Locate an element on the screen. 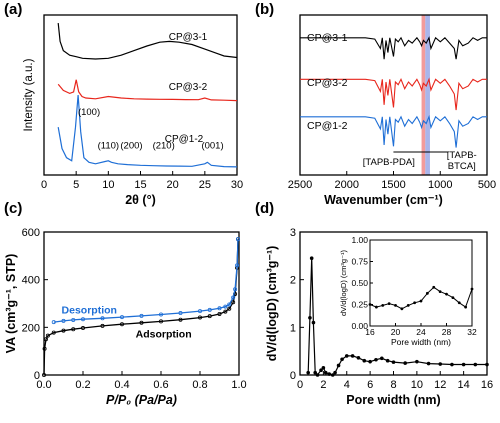  inset-x-tick-label-d: 16 is located at coordinates (370, 332).